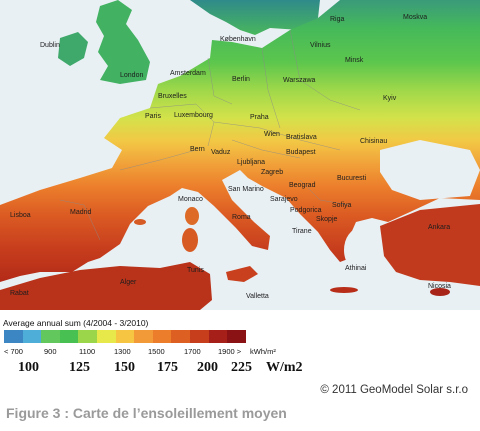  What do you see at coordinates (19, 293) in the screenshot?
I see `city-label: Rabat` at bounding box center [19, 293].